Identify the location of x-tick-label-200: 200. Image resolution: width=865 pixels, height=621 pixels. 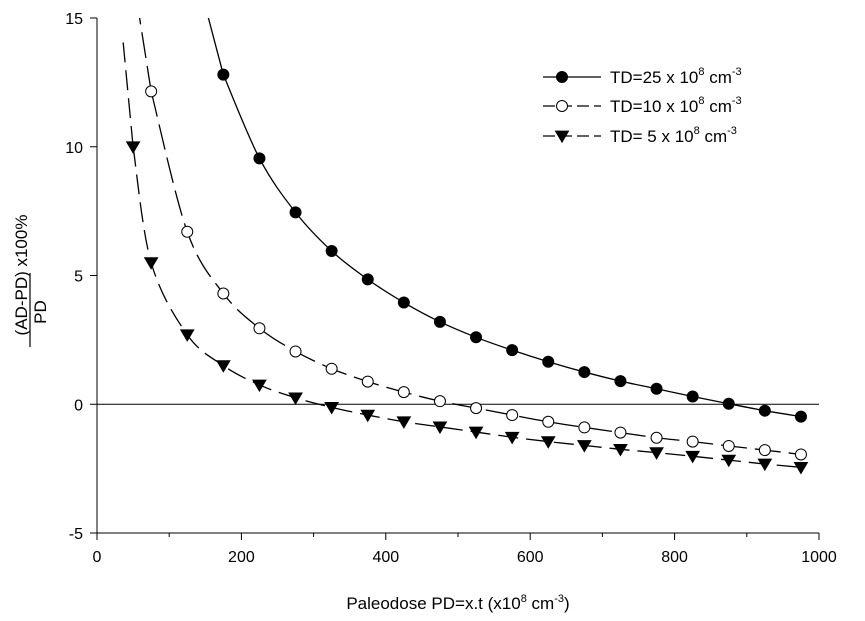
(241, 557).